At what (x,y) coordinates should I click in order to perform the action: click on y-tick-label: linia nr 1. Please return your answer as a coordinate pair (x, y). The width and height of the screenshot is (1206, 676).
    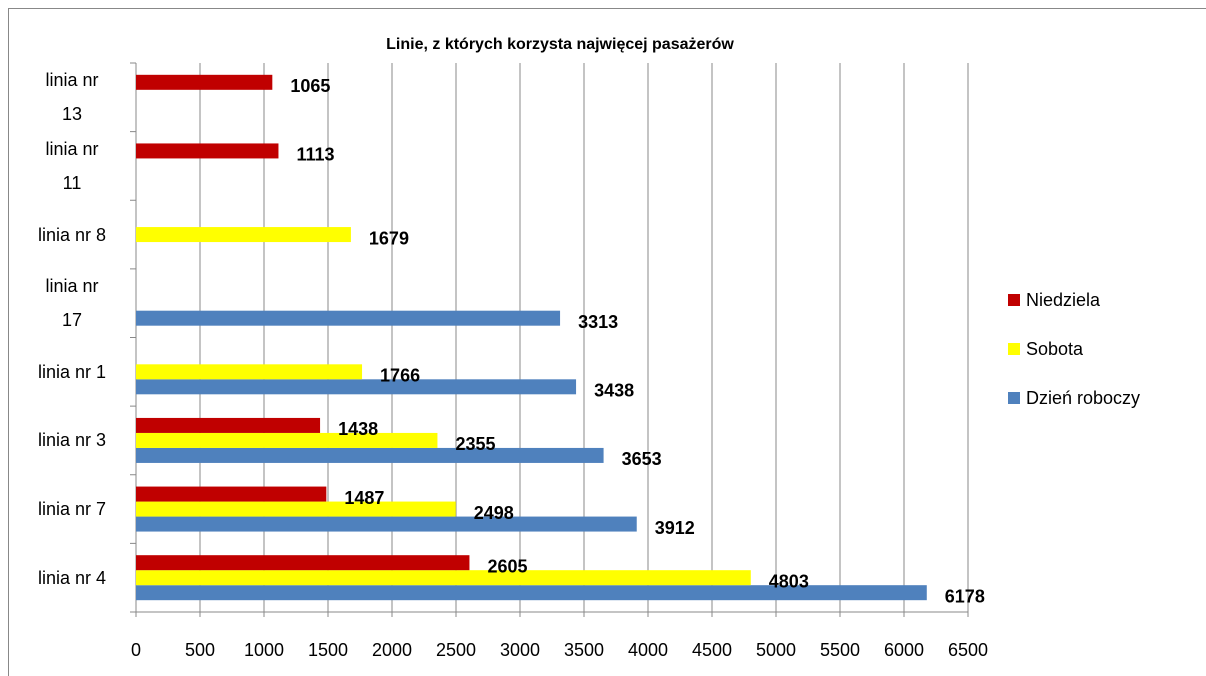
    Looking at the image, I should click on (72, 371).